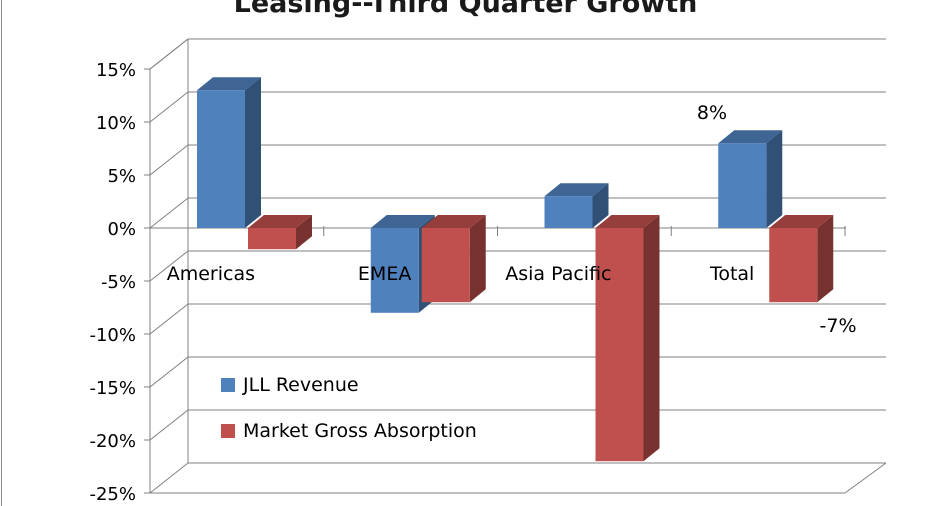  Describe the element at coordinates (360, 431) in the screenshot. I see `legend-entry: Market Gross Absorption` at that location.